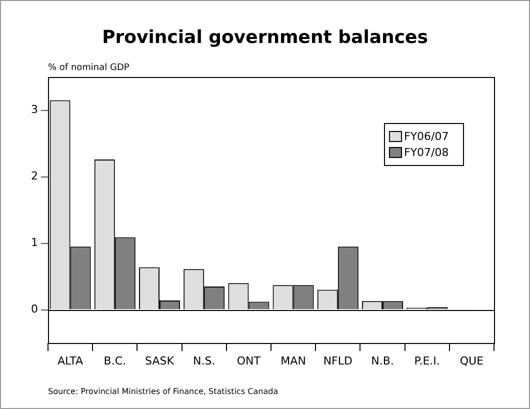 The height and width of the screenshot is (409, 530). Describe the element at coordinates (265, 37) in the screenshot. I see `chart-title: Provincial government balances` at that location.